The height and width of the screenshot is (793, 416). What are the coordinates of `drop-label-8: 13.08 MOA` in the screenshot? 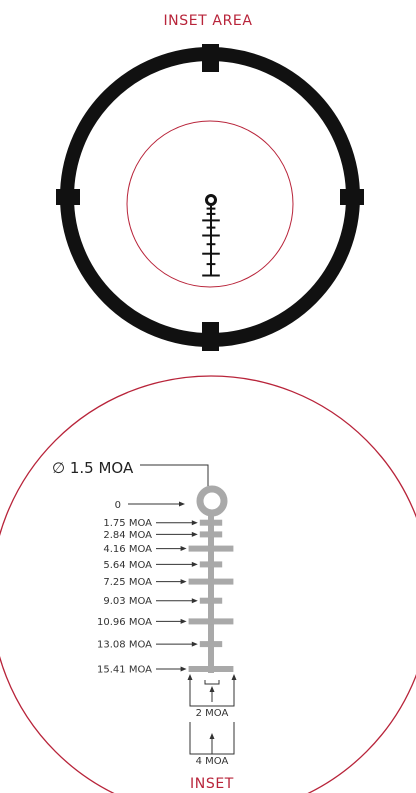 It's located at (124, 645).